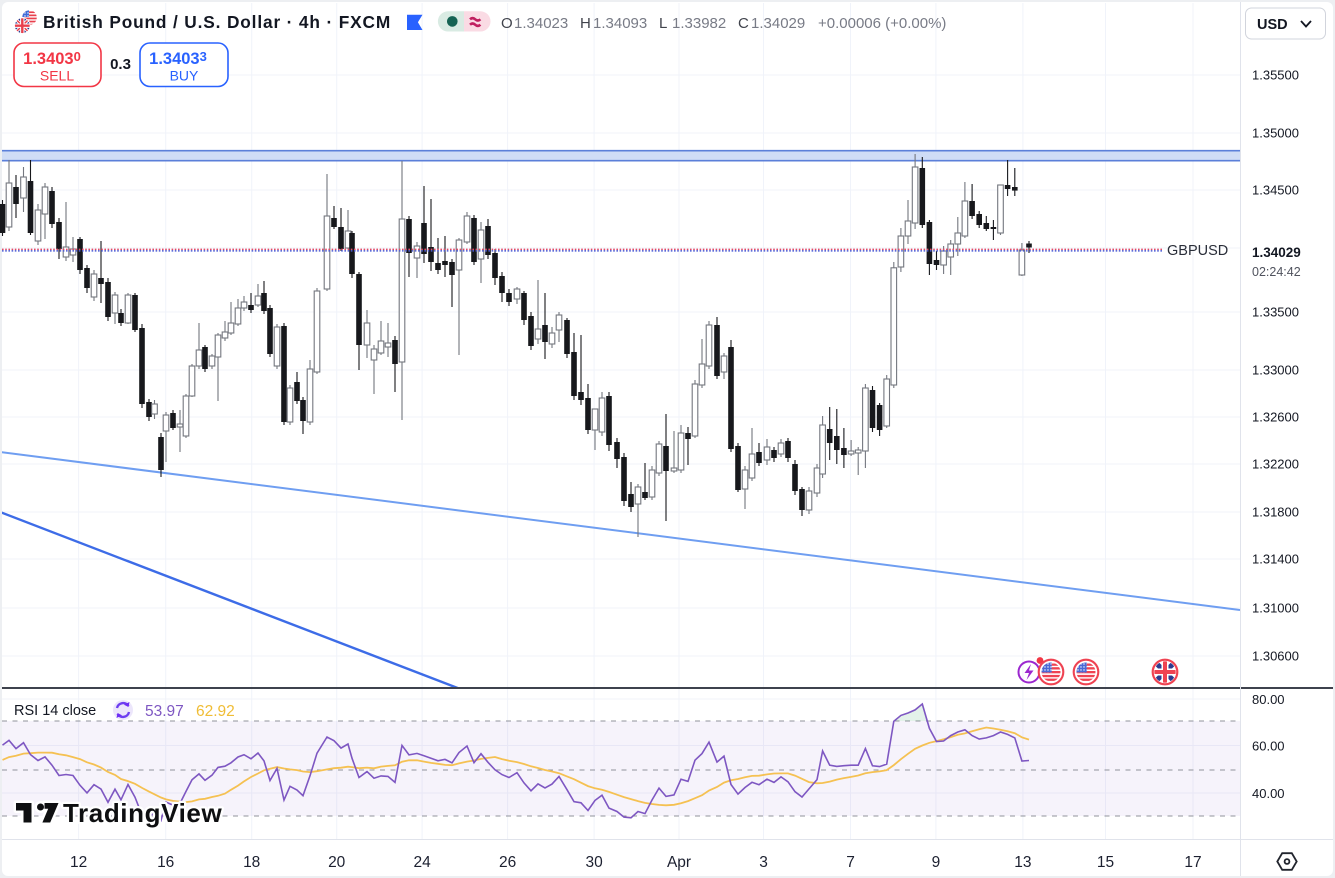 This screenshot has width=1335, height=878. Describe the element at coordinates (1275, 464) in the screenshot. I see `svg-text: 1.32200` at that location.